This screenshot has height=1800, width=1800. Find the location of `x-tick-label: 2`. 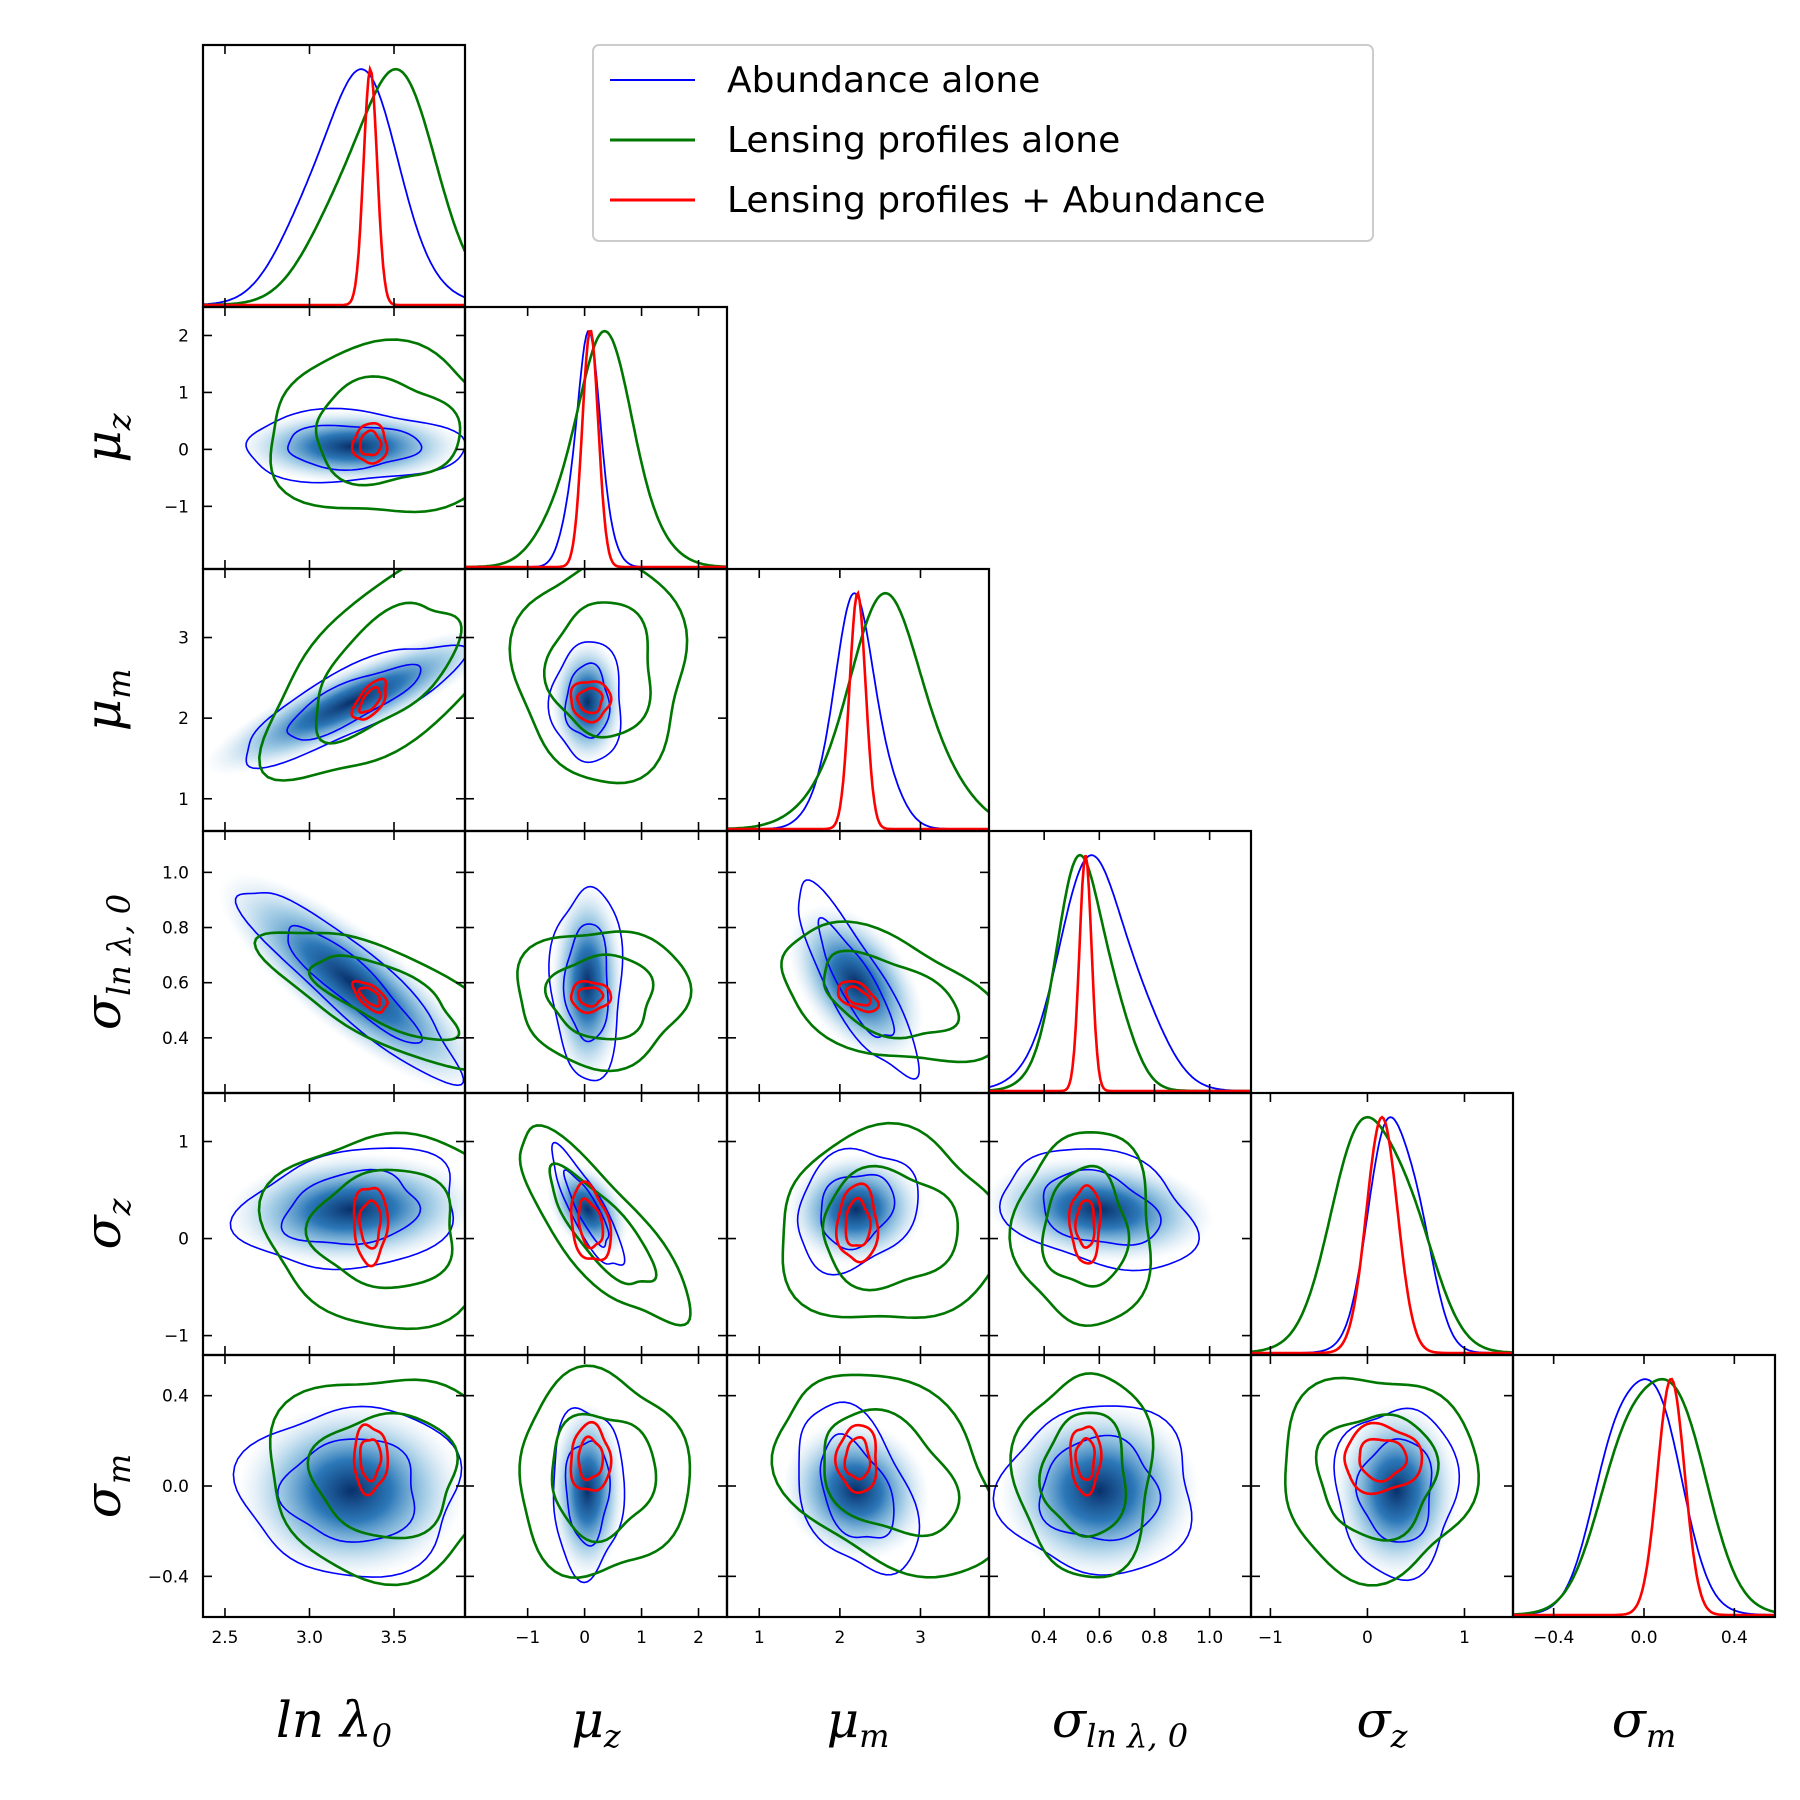

x-tick-label: 2 is located at coordinates (839, 1638).